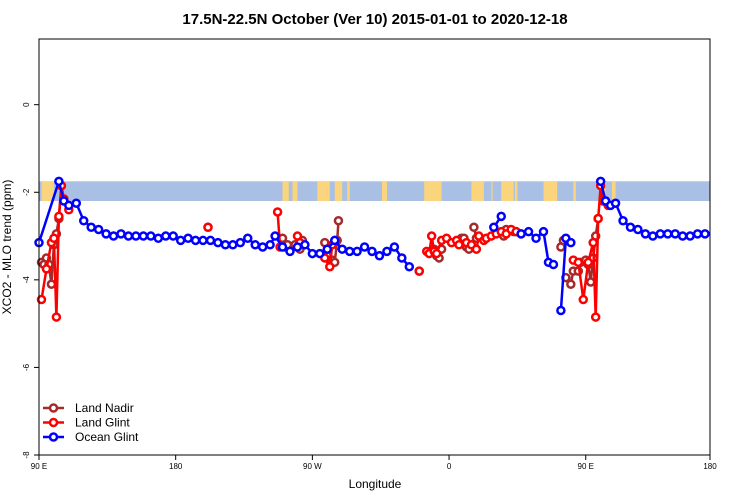  Describe the element at coordinates (26, 280) in the screenshot. I see `y-tick-label: -4` at that location.